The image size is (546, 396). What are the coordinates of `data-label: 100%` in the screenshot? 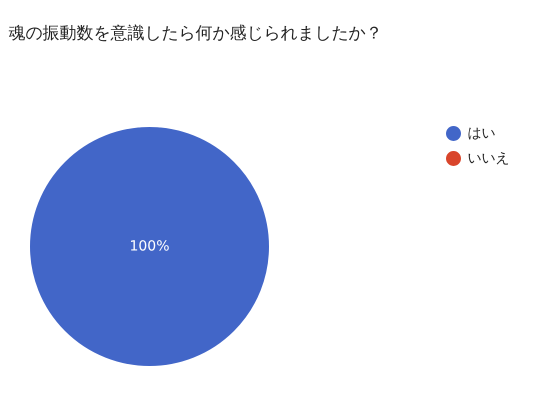 It's located at (149, 246).